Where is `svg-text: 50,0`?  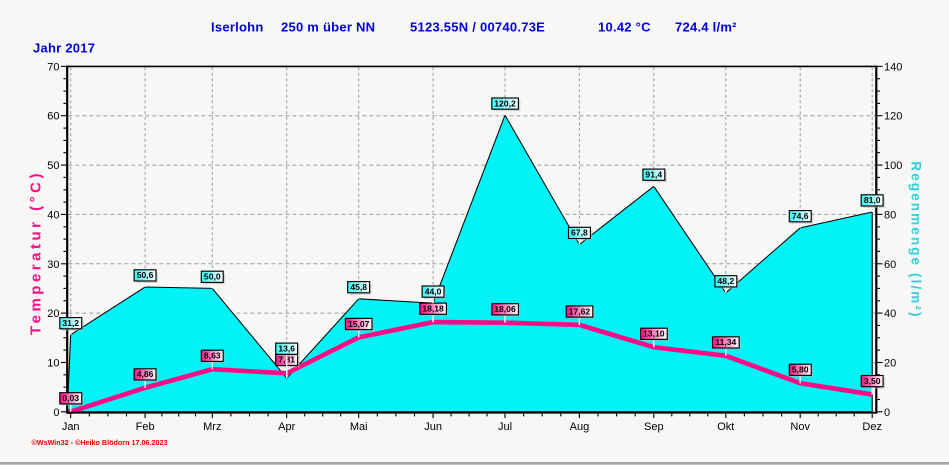 svg-text: 50,0 is located at coordinates (212, 277).